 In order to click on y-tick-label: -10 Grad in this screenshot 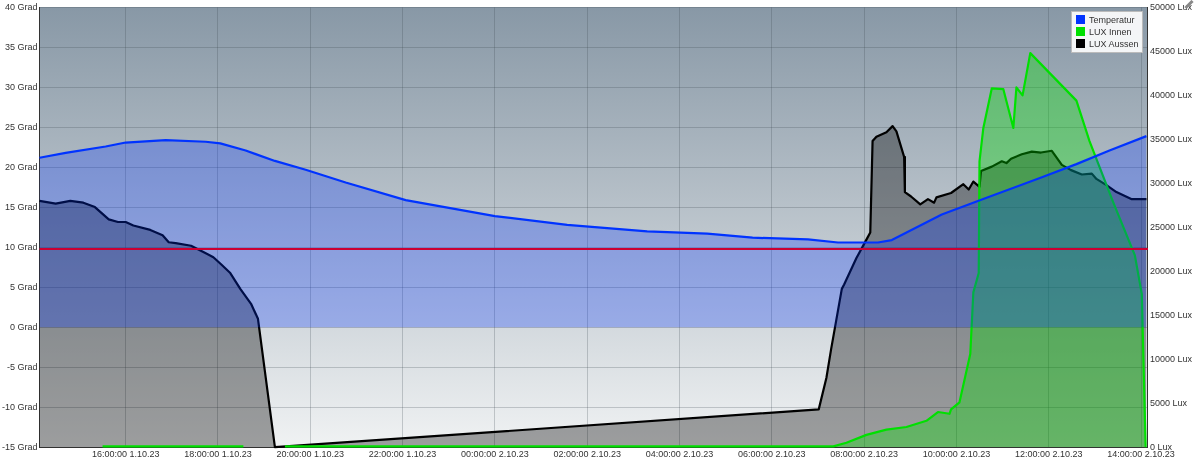, I will do `click(19, 406)`.